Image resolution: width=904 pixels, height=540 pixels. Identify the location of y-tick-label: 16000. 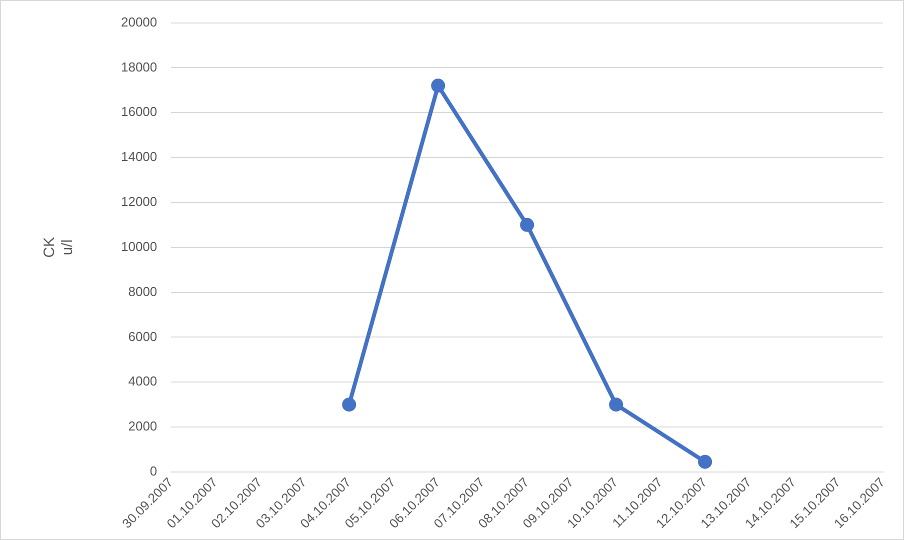
(139, 112).